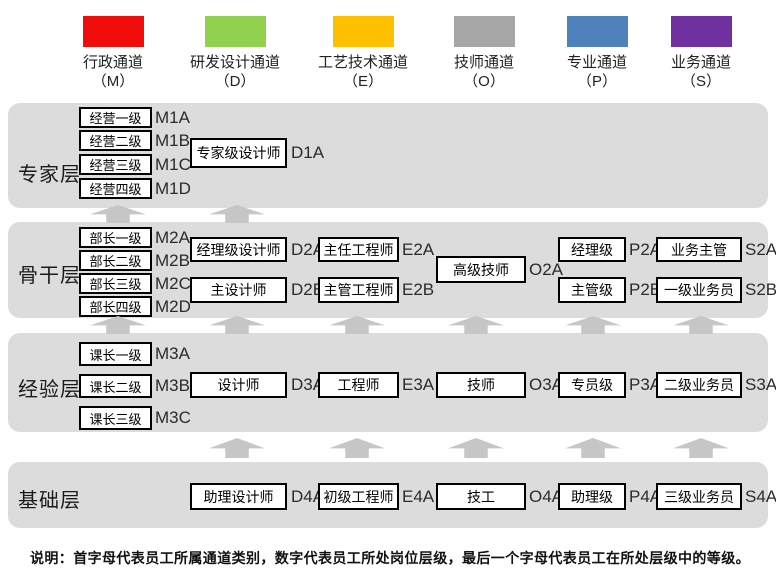 The image size is (776, 578). What do you see at coordinates (418, 249) in the screenshot?
I see `position-code-e2a: E2A` at bounding box center [418, 249].